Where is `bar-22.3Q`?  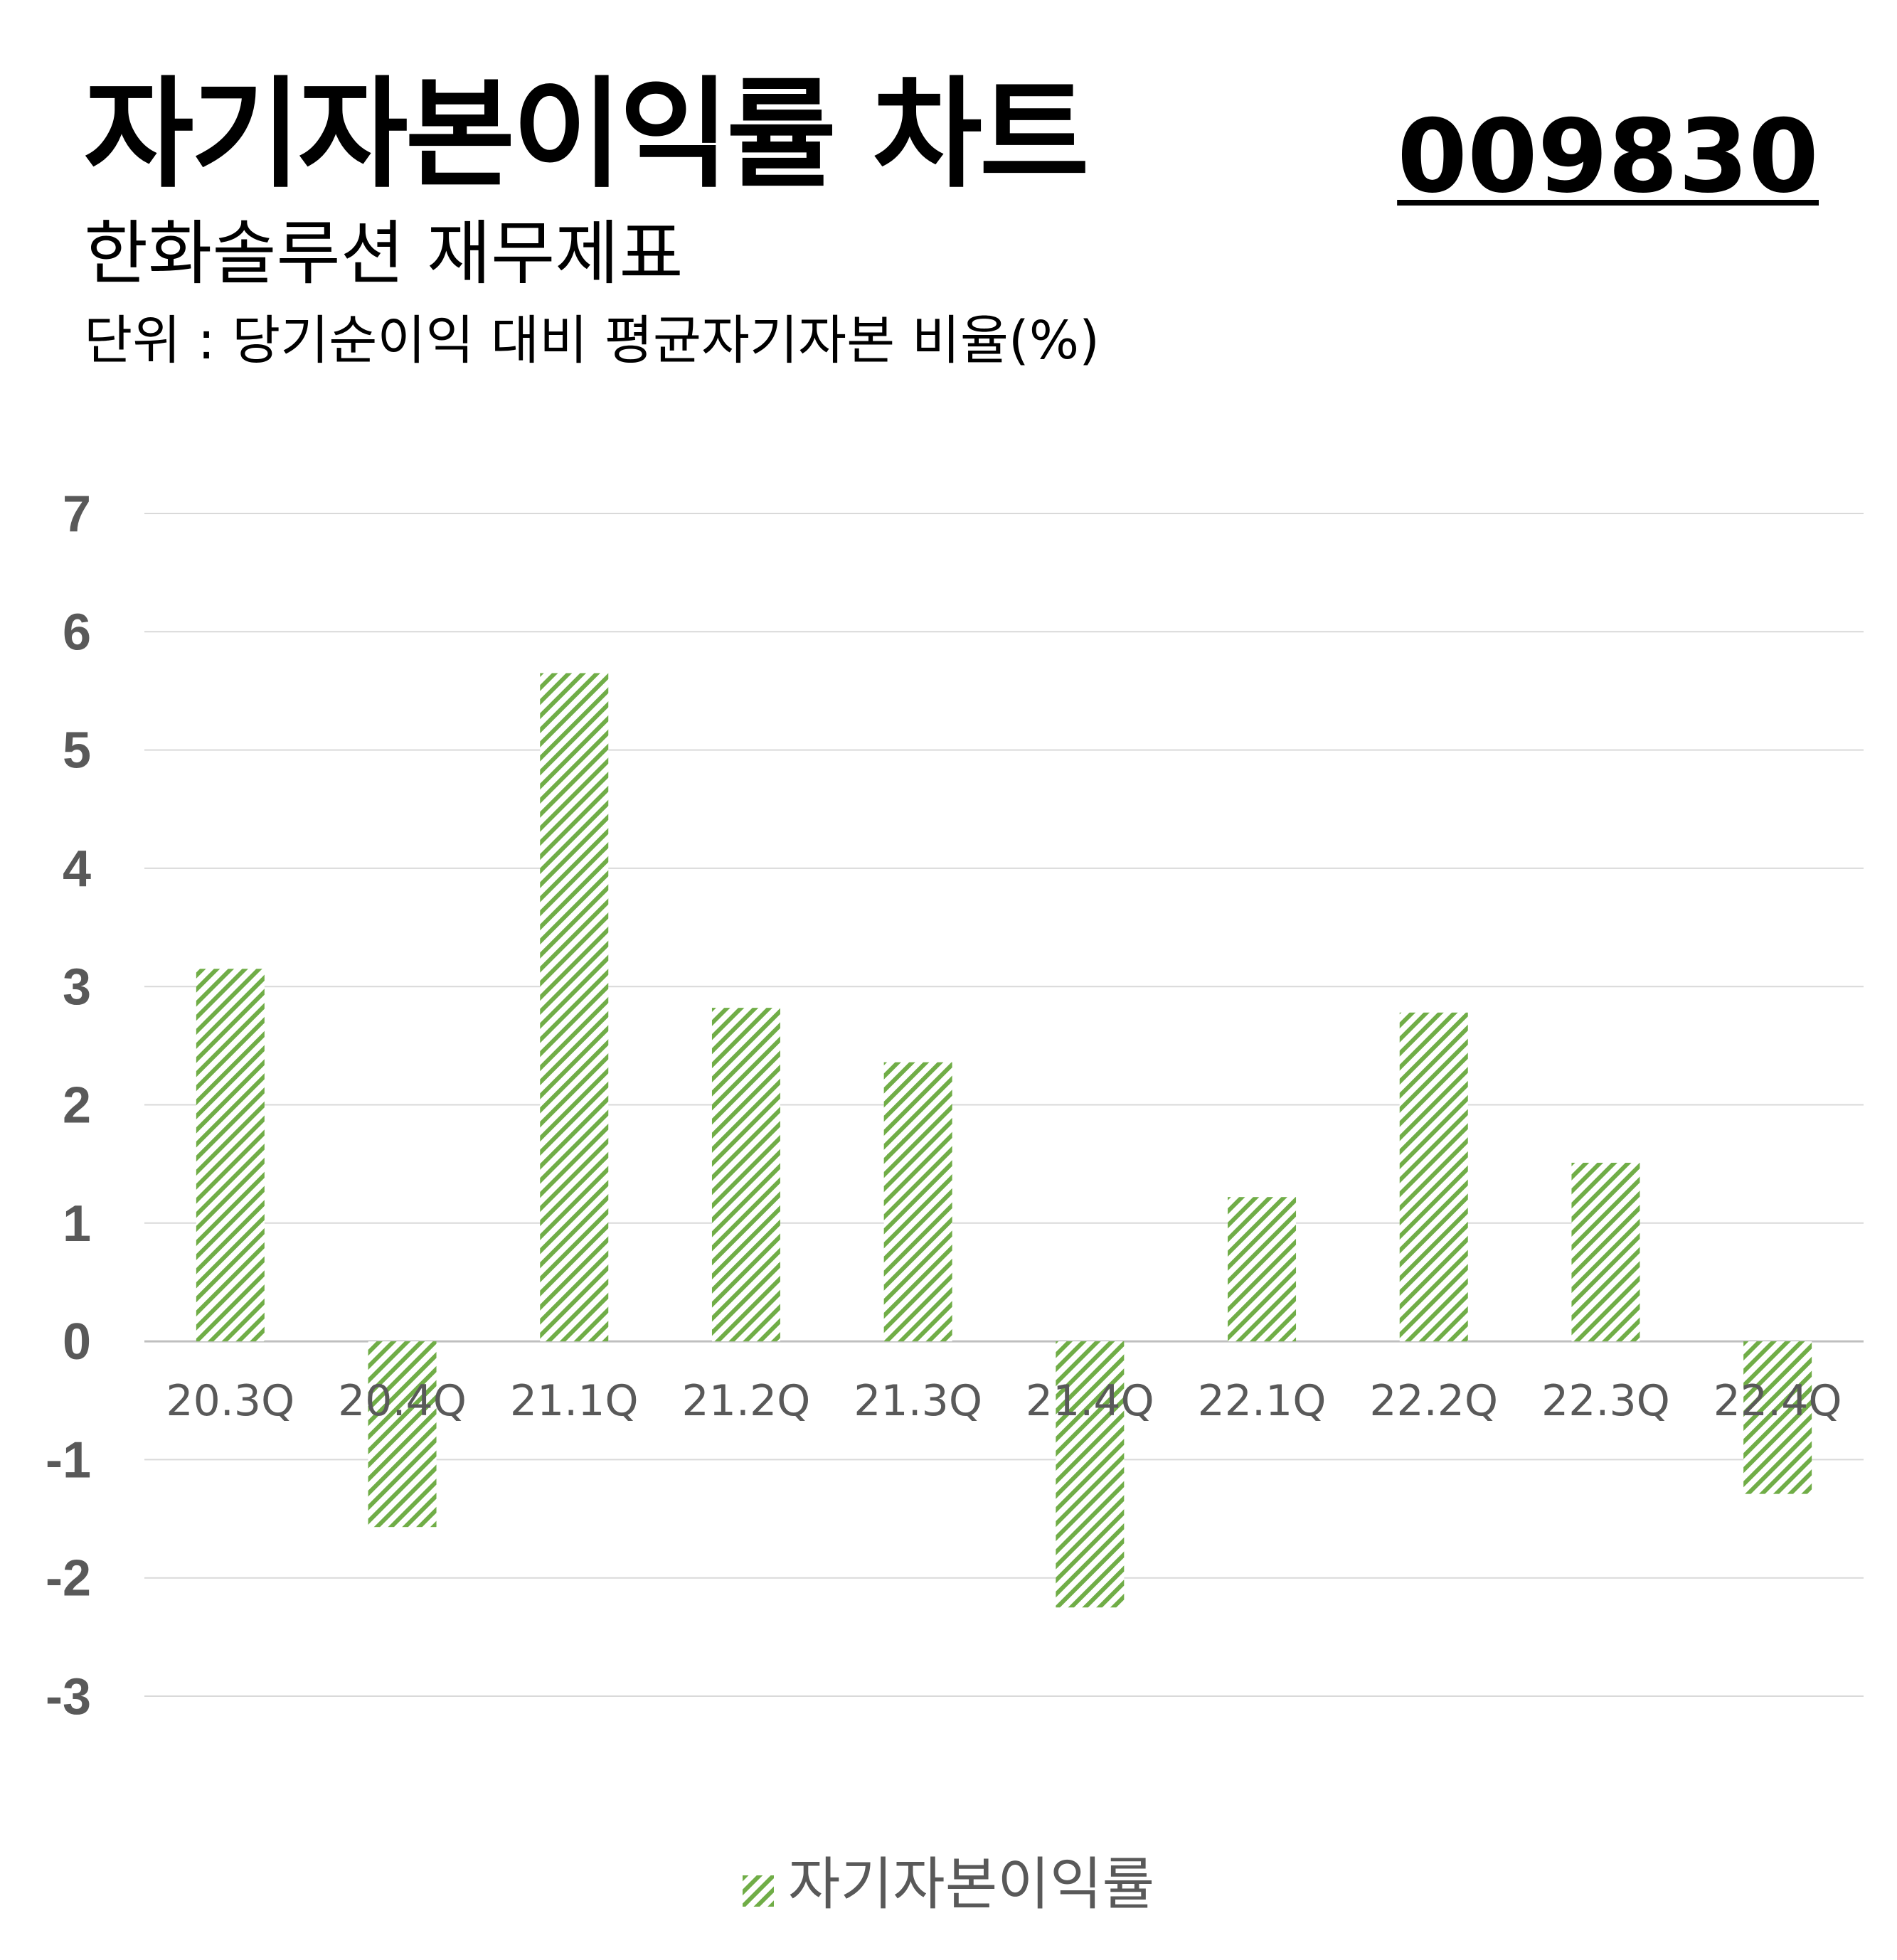
bar-22.3Q is located at coordinates (1605, 1252).